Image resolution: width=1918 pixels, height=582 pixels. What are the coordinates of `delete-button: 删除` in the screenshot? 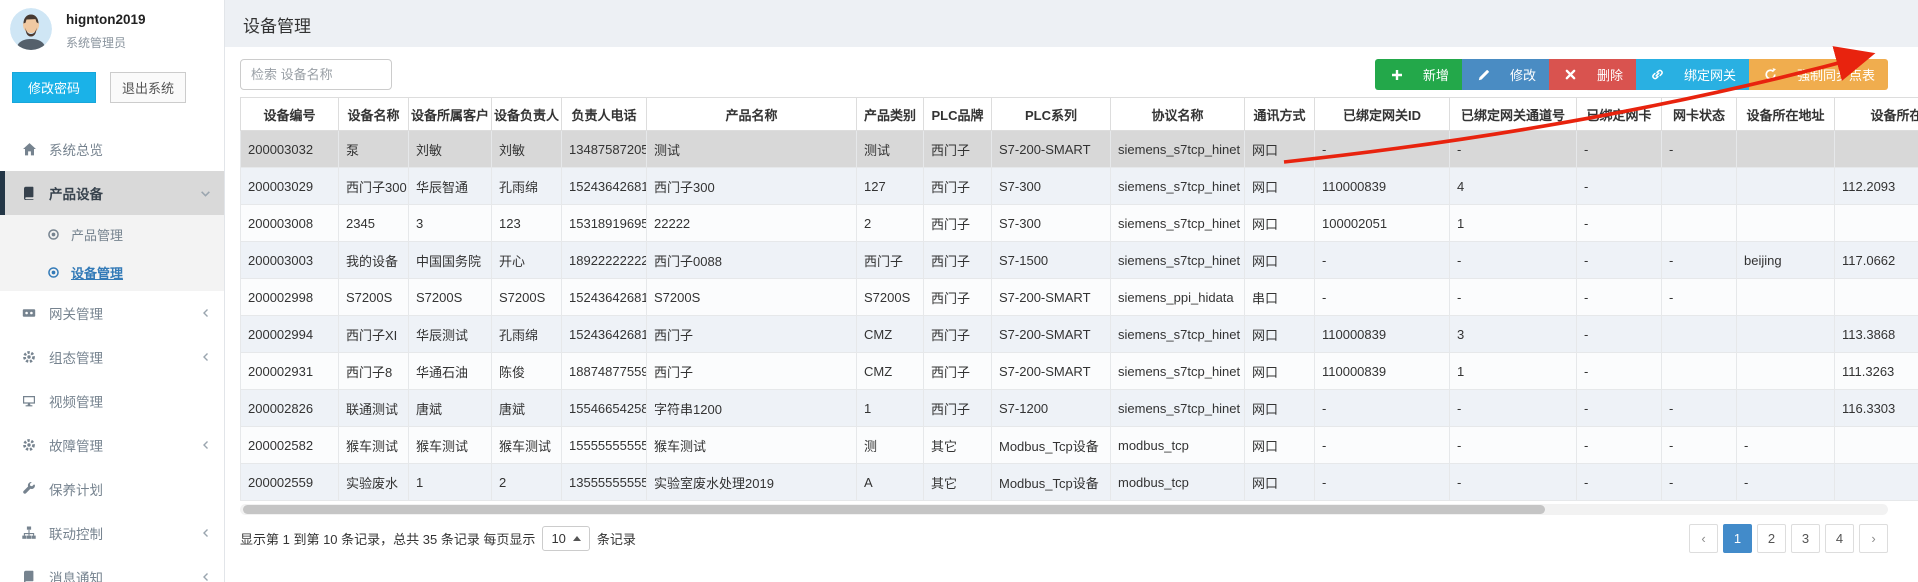 It's located at (1592, 74).